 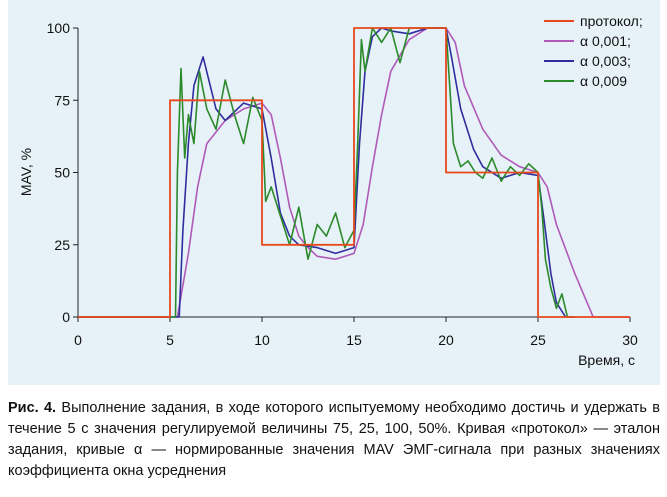 I want to click on y-axis-title: MAV, %, so click(x=26, y=172).